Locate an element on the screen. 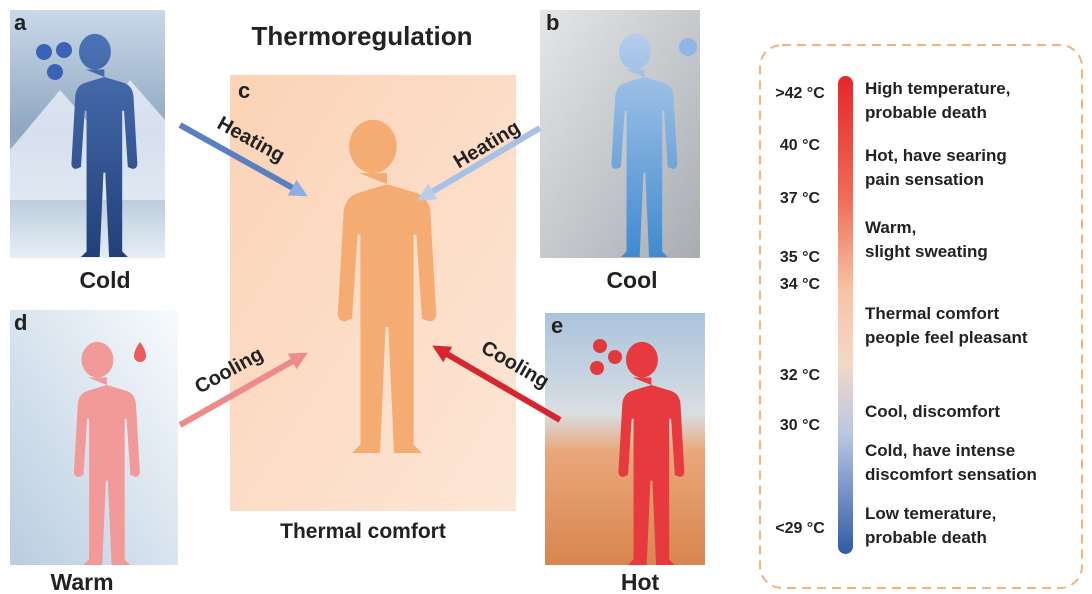  description-line: Thermal comfort is located at coordinates (932, 313).